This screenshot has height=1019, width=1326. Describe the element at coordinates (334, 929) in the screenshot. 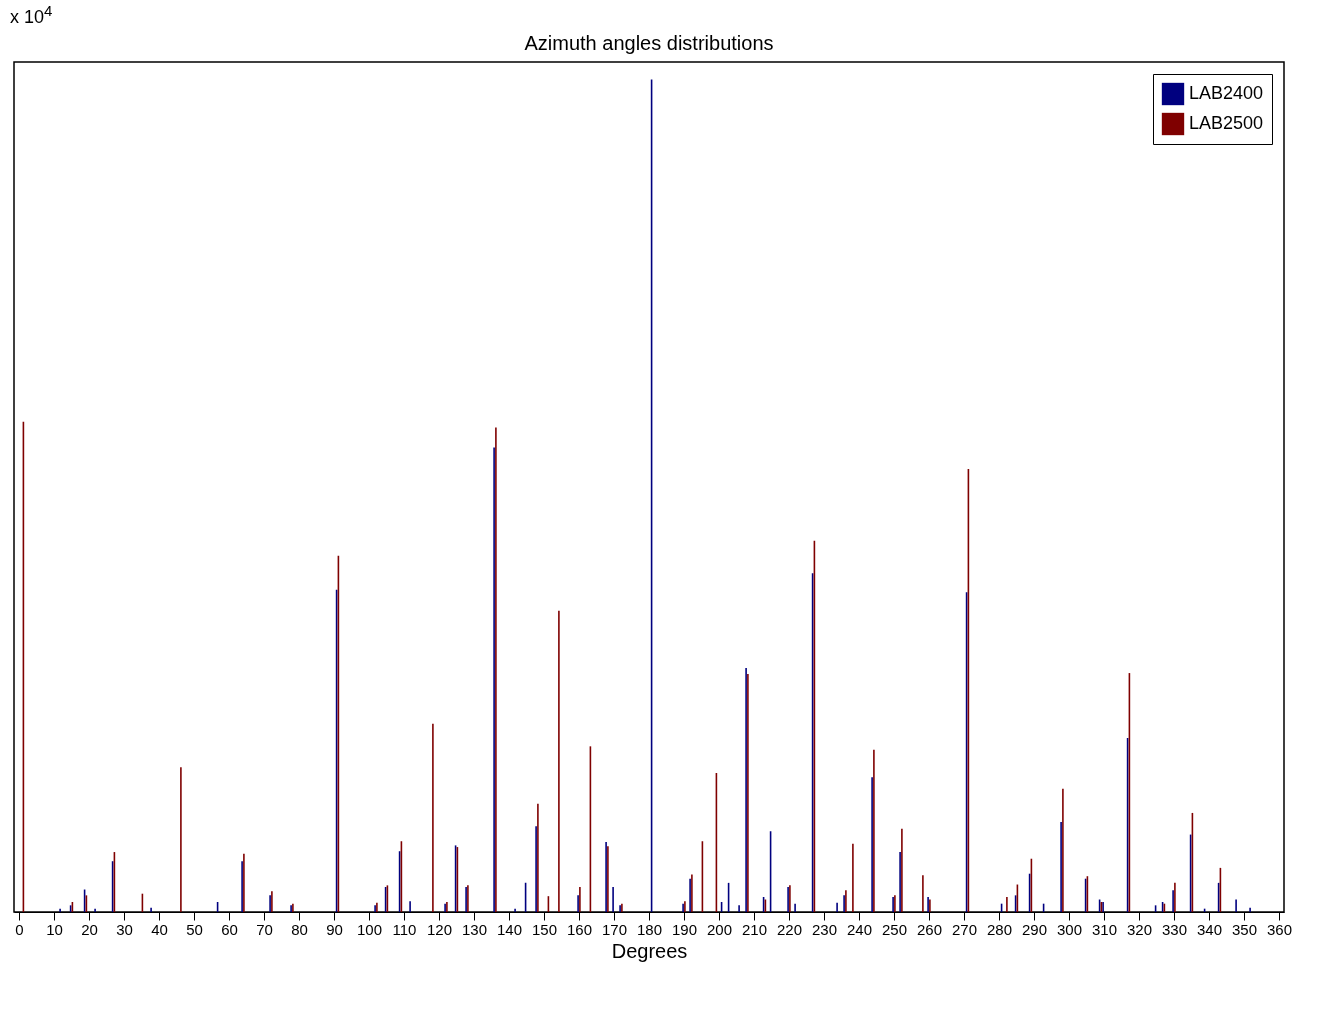

I see `x-tick-label: 90` at that location.